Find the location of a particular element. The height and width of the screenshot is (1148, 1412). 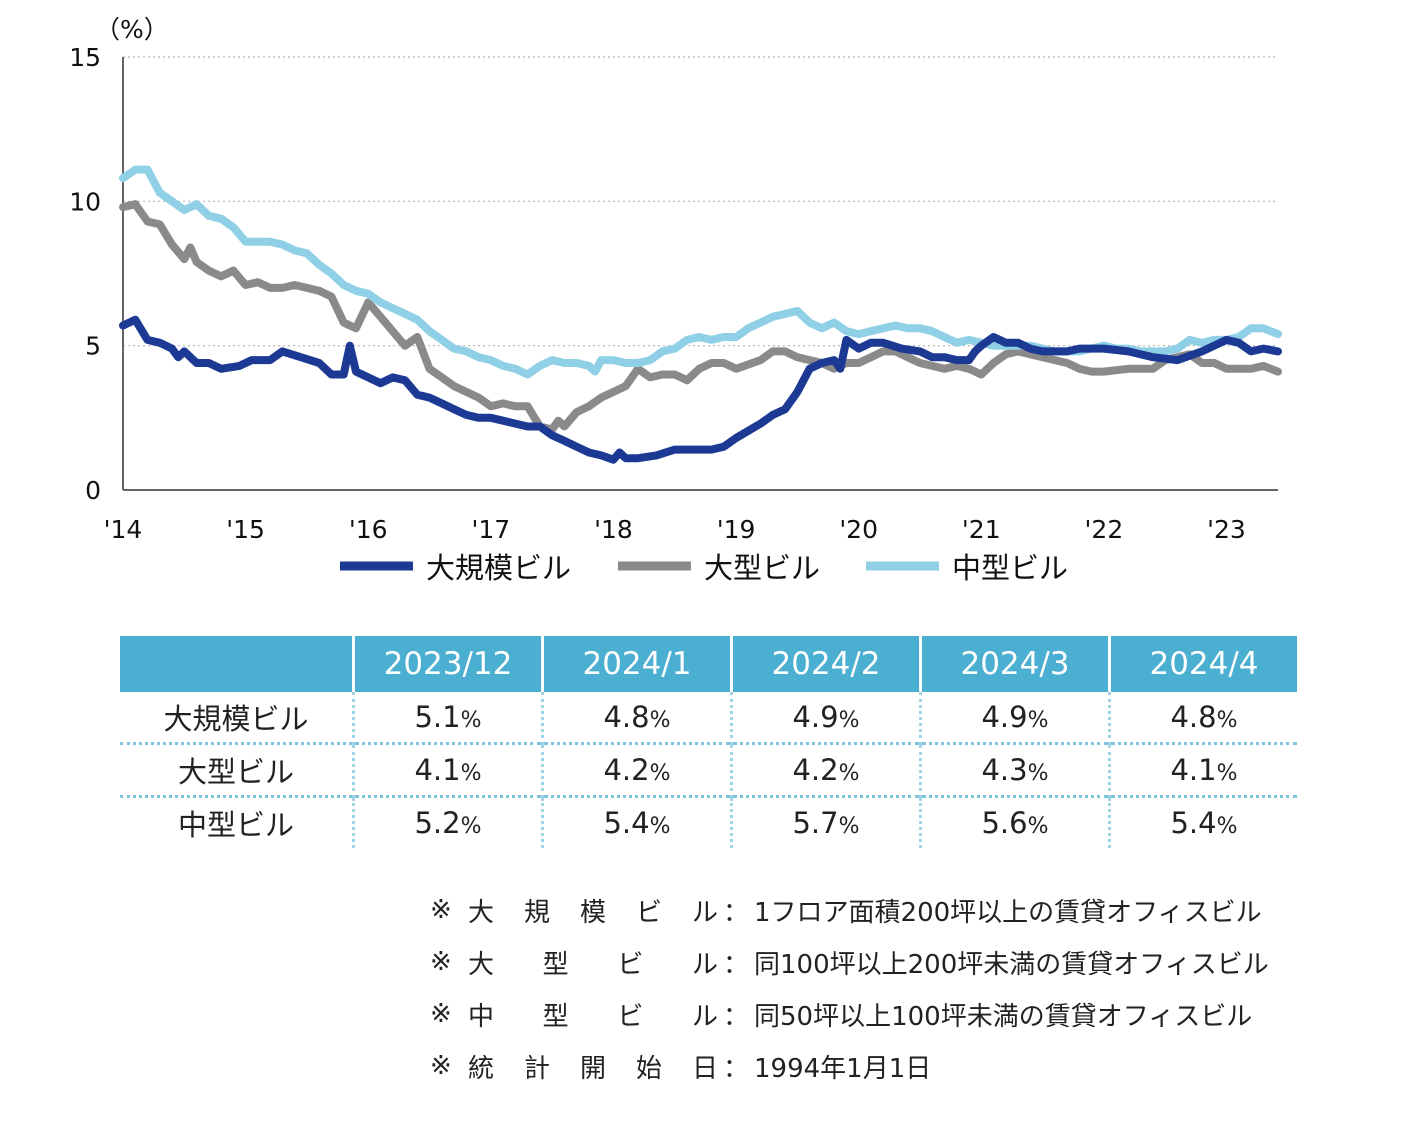

legend-label: 大規模ビル is located at coordinates (498, 568).